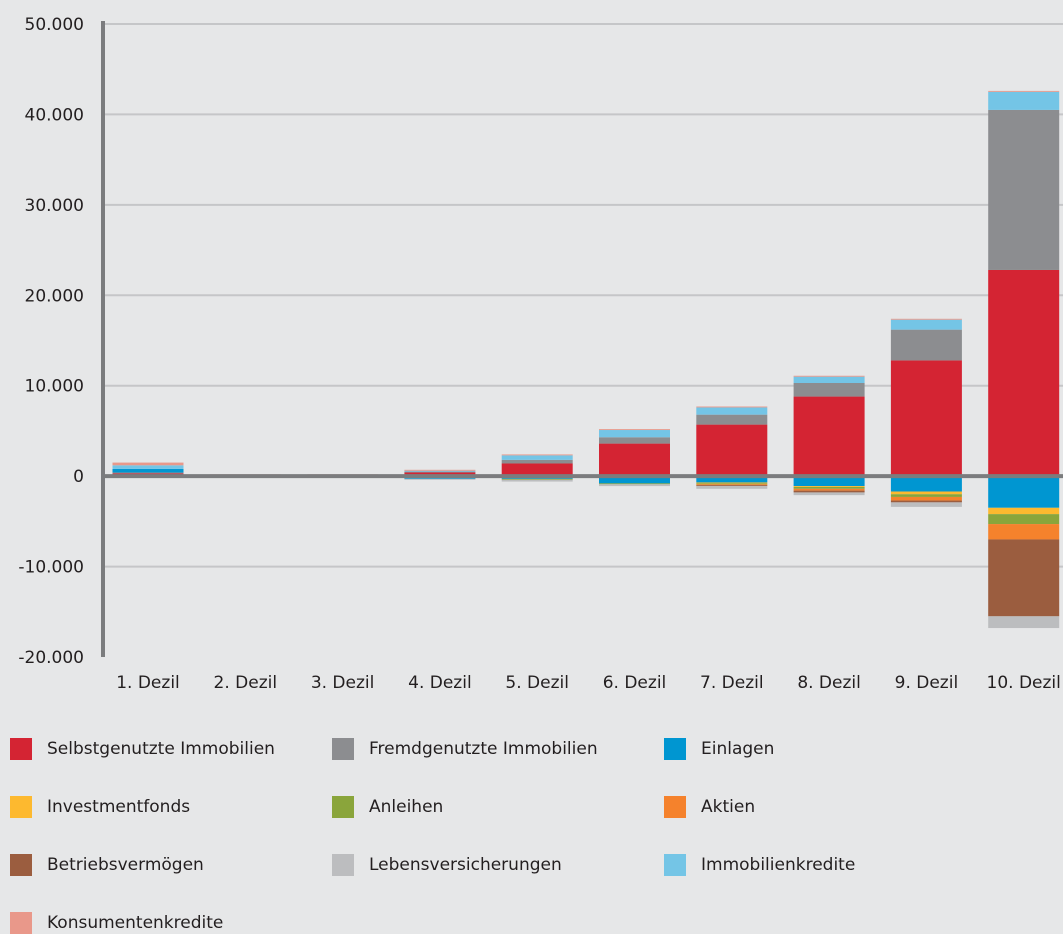 The height and width of the screenshot is (934, 1063). What do you see at coordinates (246, 681) in the screenshot?
I see `x-tick-label: 2. Dezil` at bounding box center [246, 681].